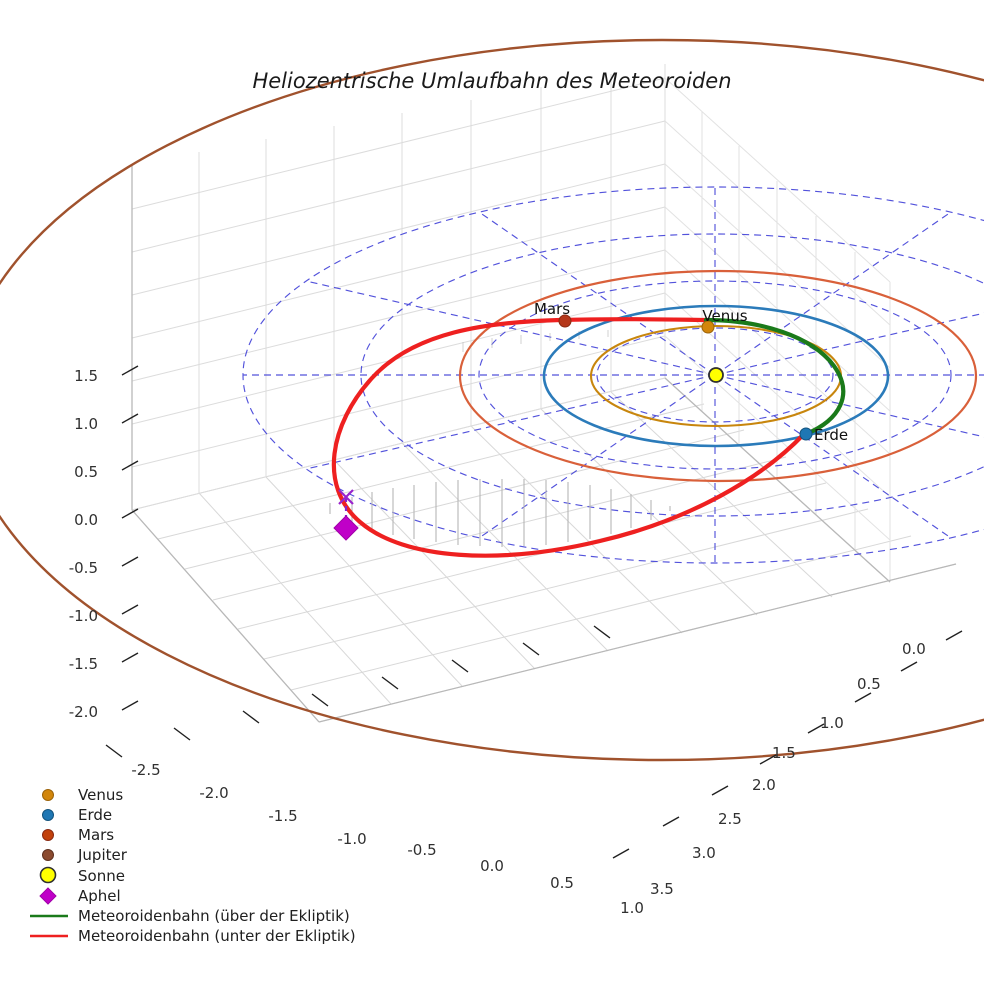  Describe the element at coordinates (96, 835) in the screenshot. I see `legend-label: Mars` at that location.